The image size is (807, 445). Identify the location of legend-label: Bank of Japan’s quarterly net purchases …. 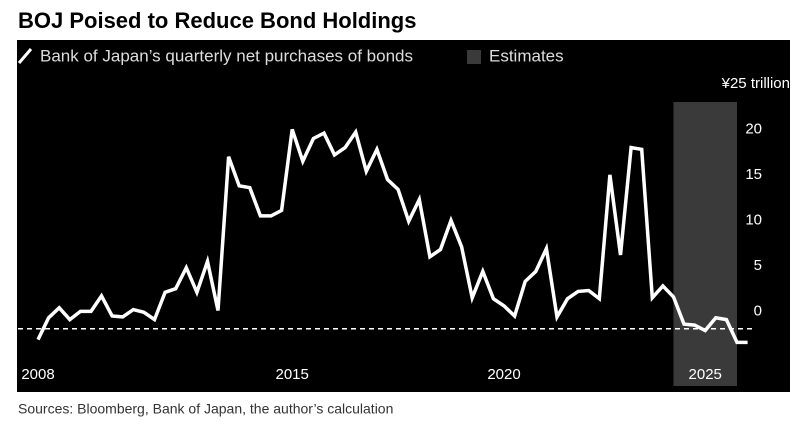
(226, 55).